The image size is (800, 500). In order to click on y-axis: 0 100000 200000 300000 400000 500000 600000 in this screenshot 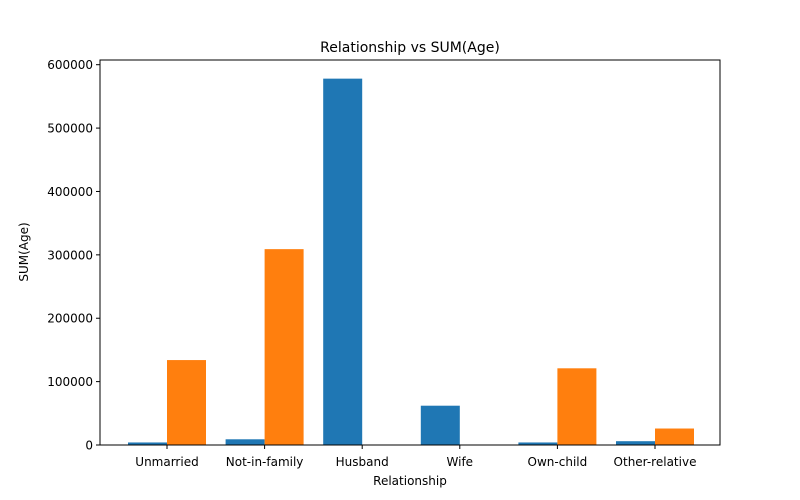, I will do `click(73, 255)`.